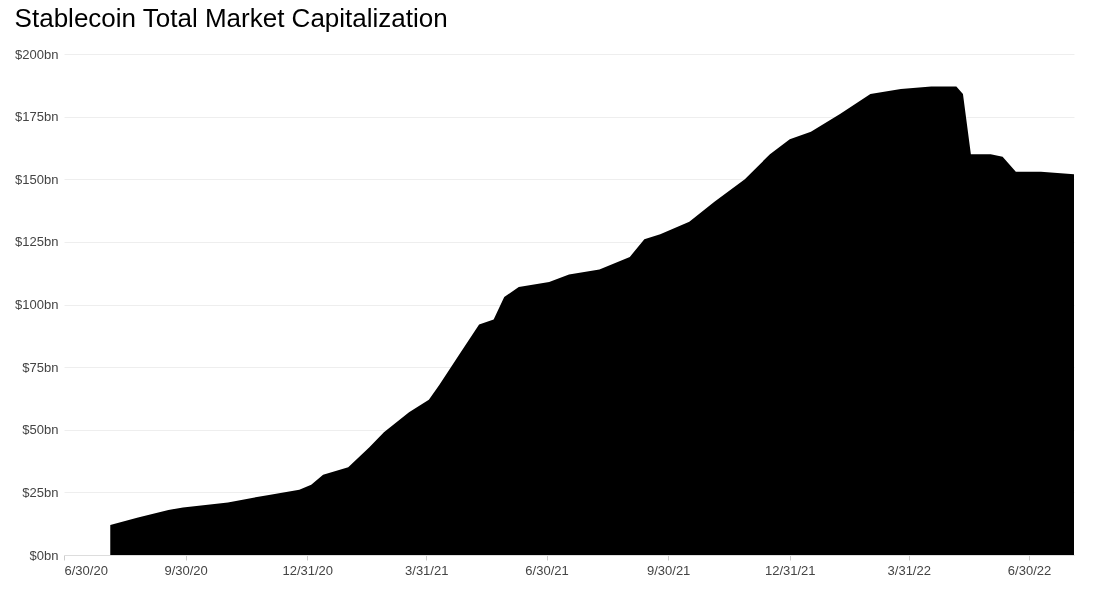 This screenshot has width=1100, height=591. I want to click on y-tick-label: $50bn, so click(40, 430).